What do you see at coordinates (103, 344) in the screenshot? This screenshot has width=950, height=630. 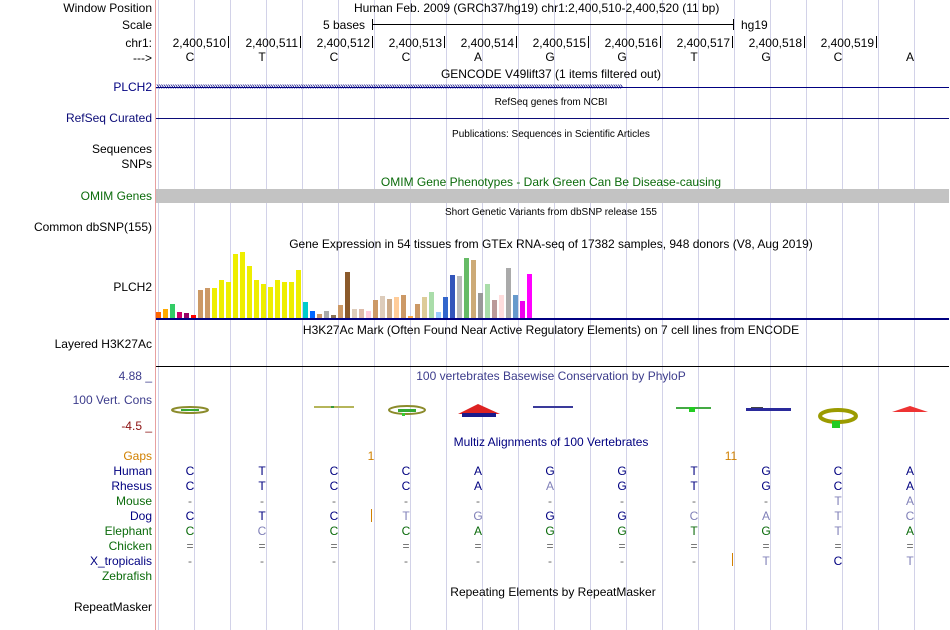 I see `h3k27ac-label: Layered H3K27Ac` at bounding box center [103, 344].